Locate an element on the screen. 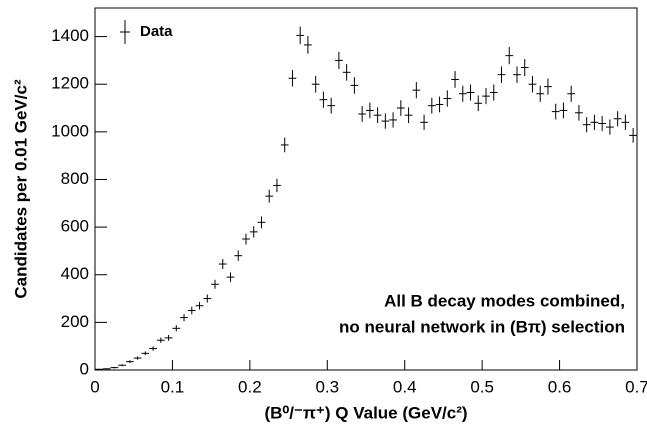  y-tick-label: 1000 is located at coordinates (70, 130).